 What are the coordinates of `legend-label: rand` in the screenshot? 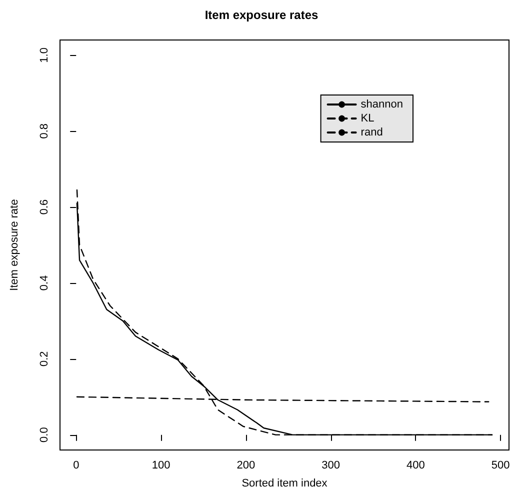 It's located at (371, 132).